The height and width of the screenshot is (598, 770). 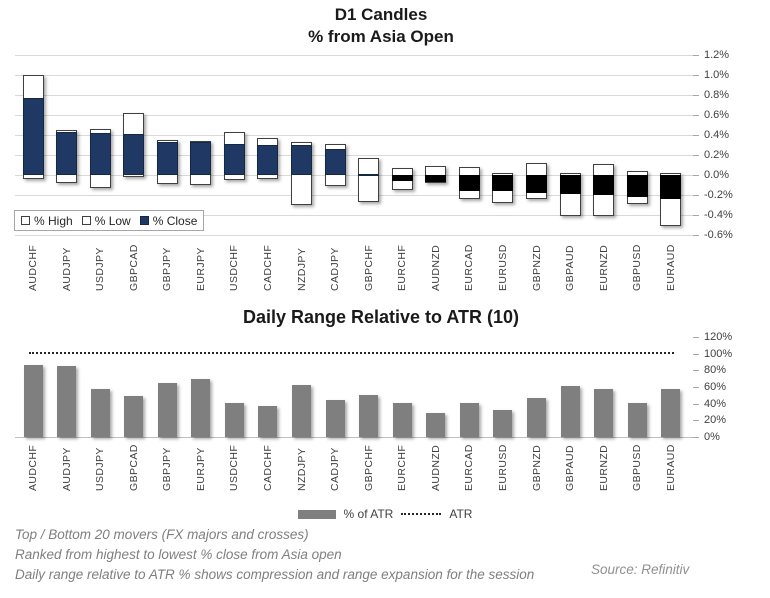 What do you see at coordinates (640, 569) in the screenshot?
I see `source-attribution: Source: Refinitiv` at bounding box center [640, 569].